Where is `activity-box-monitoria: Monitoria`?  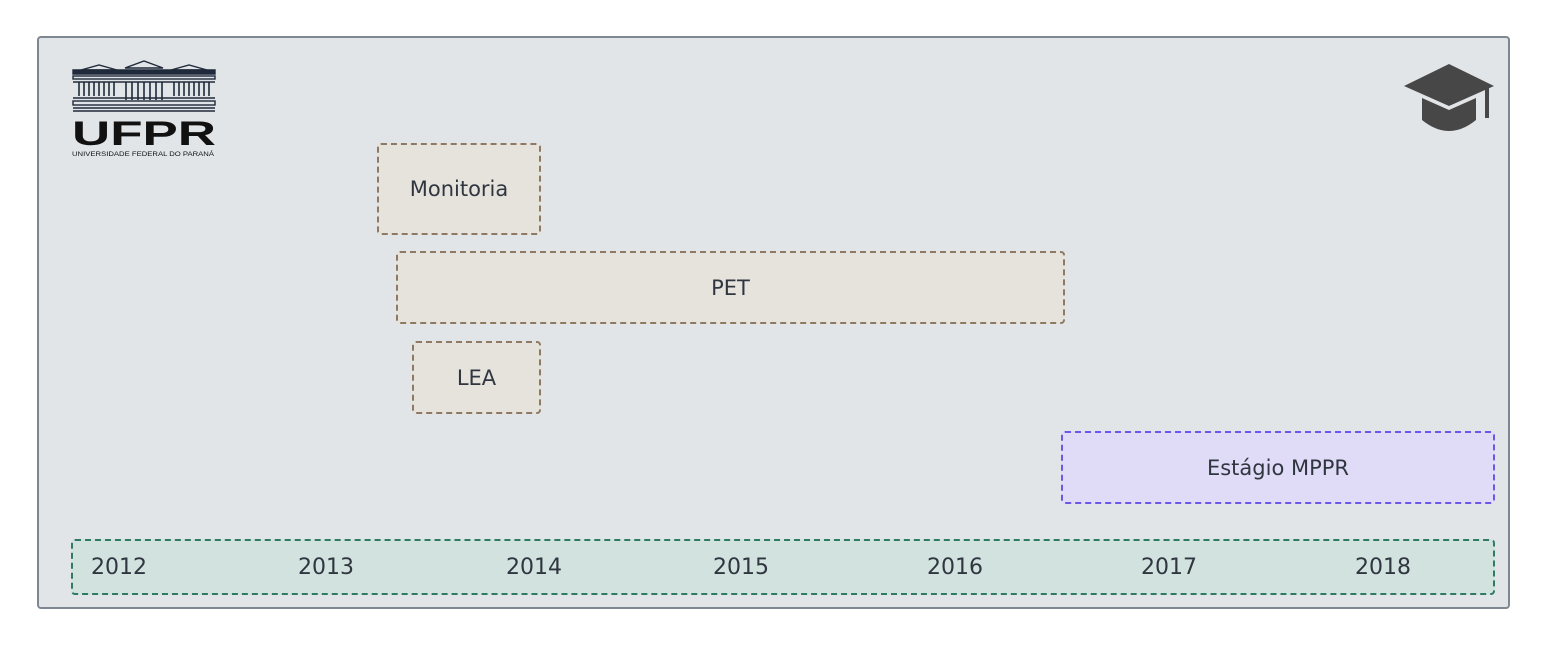 activity-box-monitoria: Monitoria is located at coordinates (459, 189).